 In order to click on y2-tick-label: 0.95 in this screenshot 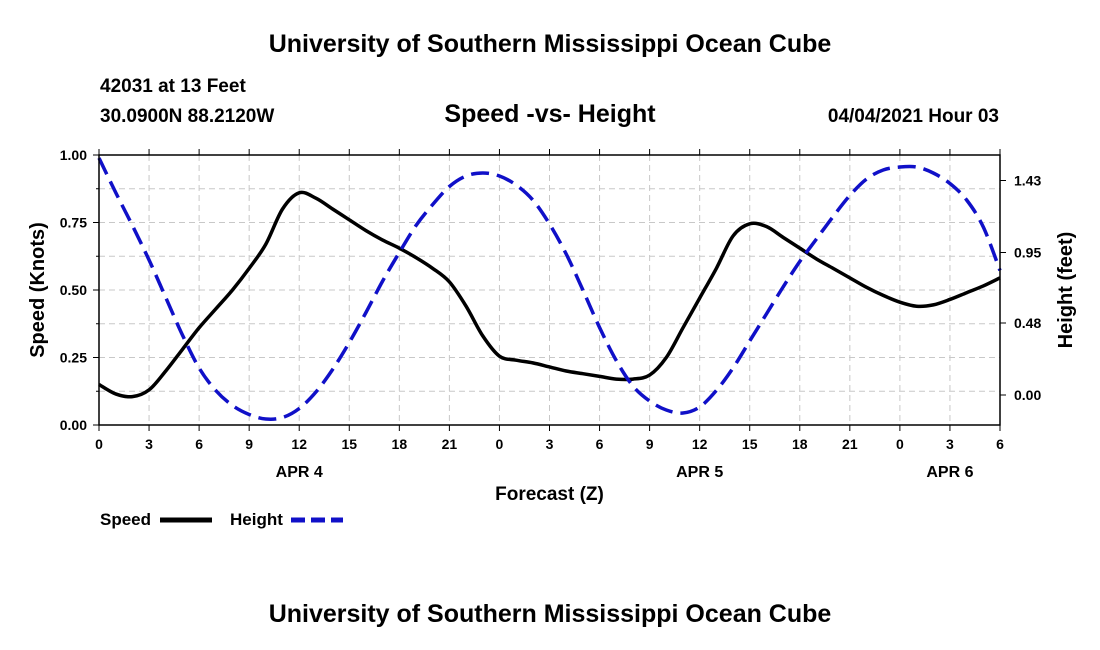, I will do `click(1027, 253)`.